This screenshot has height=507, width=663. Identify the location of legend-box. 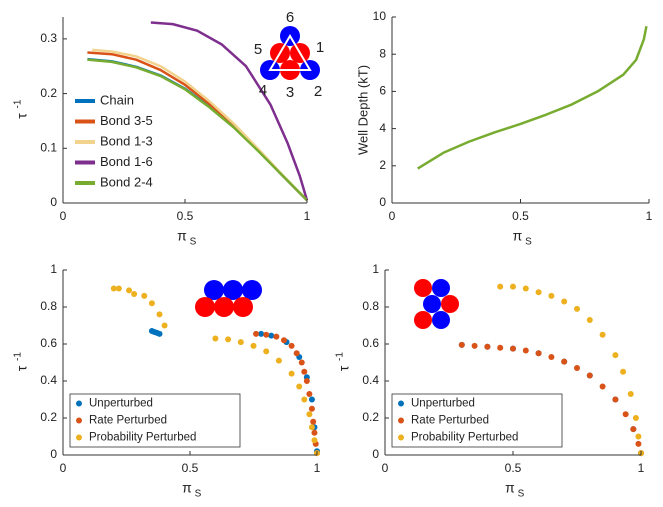
(477, 420).